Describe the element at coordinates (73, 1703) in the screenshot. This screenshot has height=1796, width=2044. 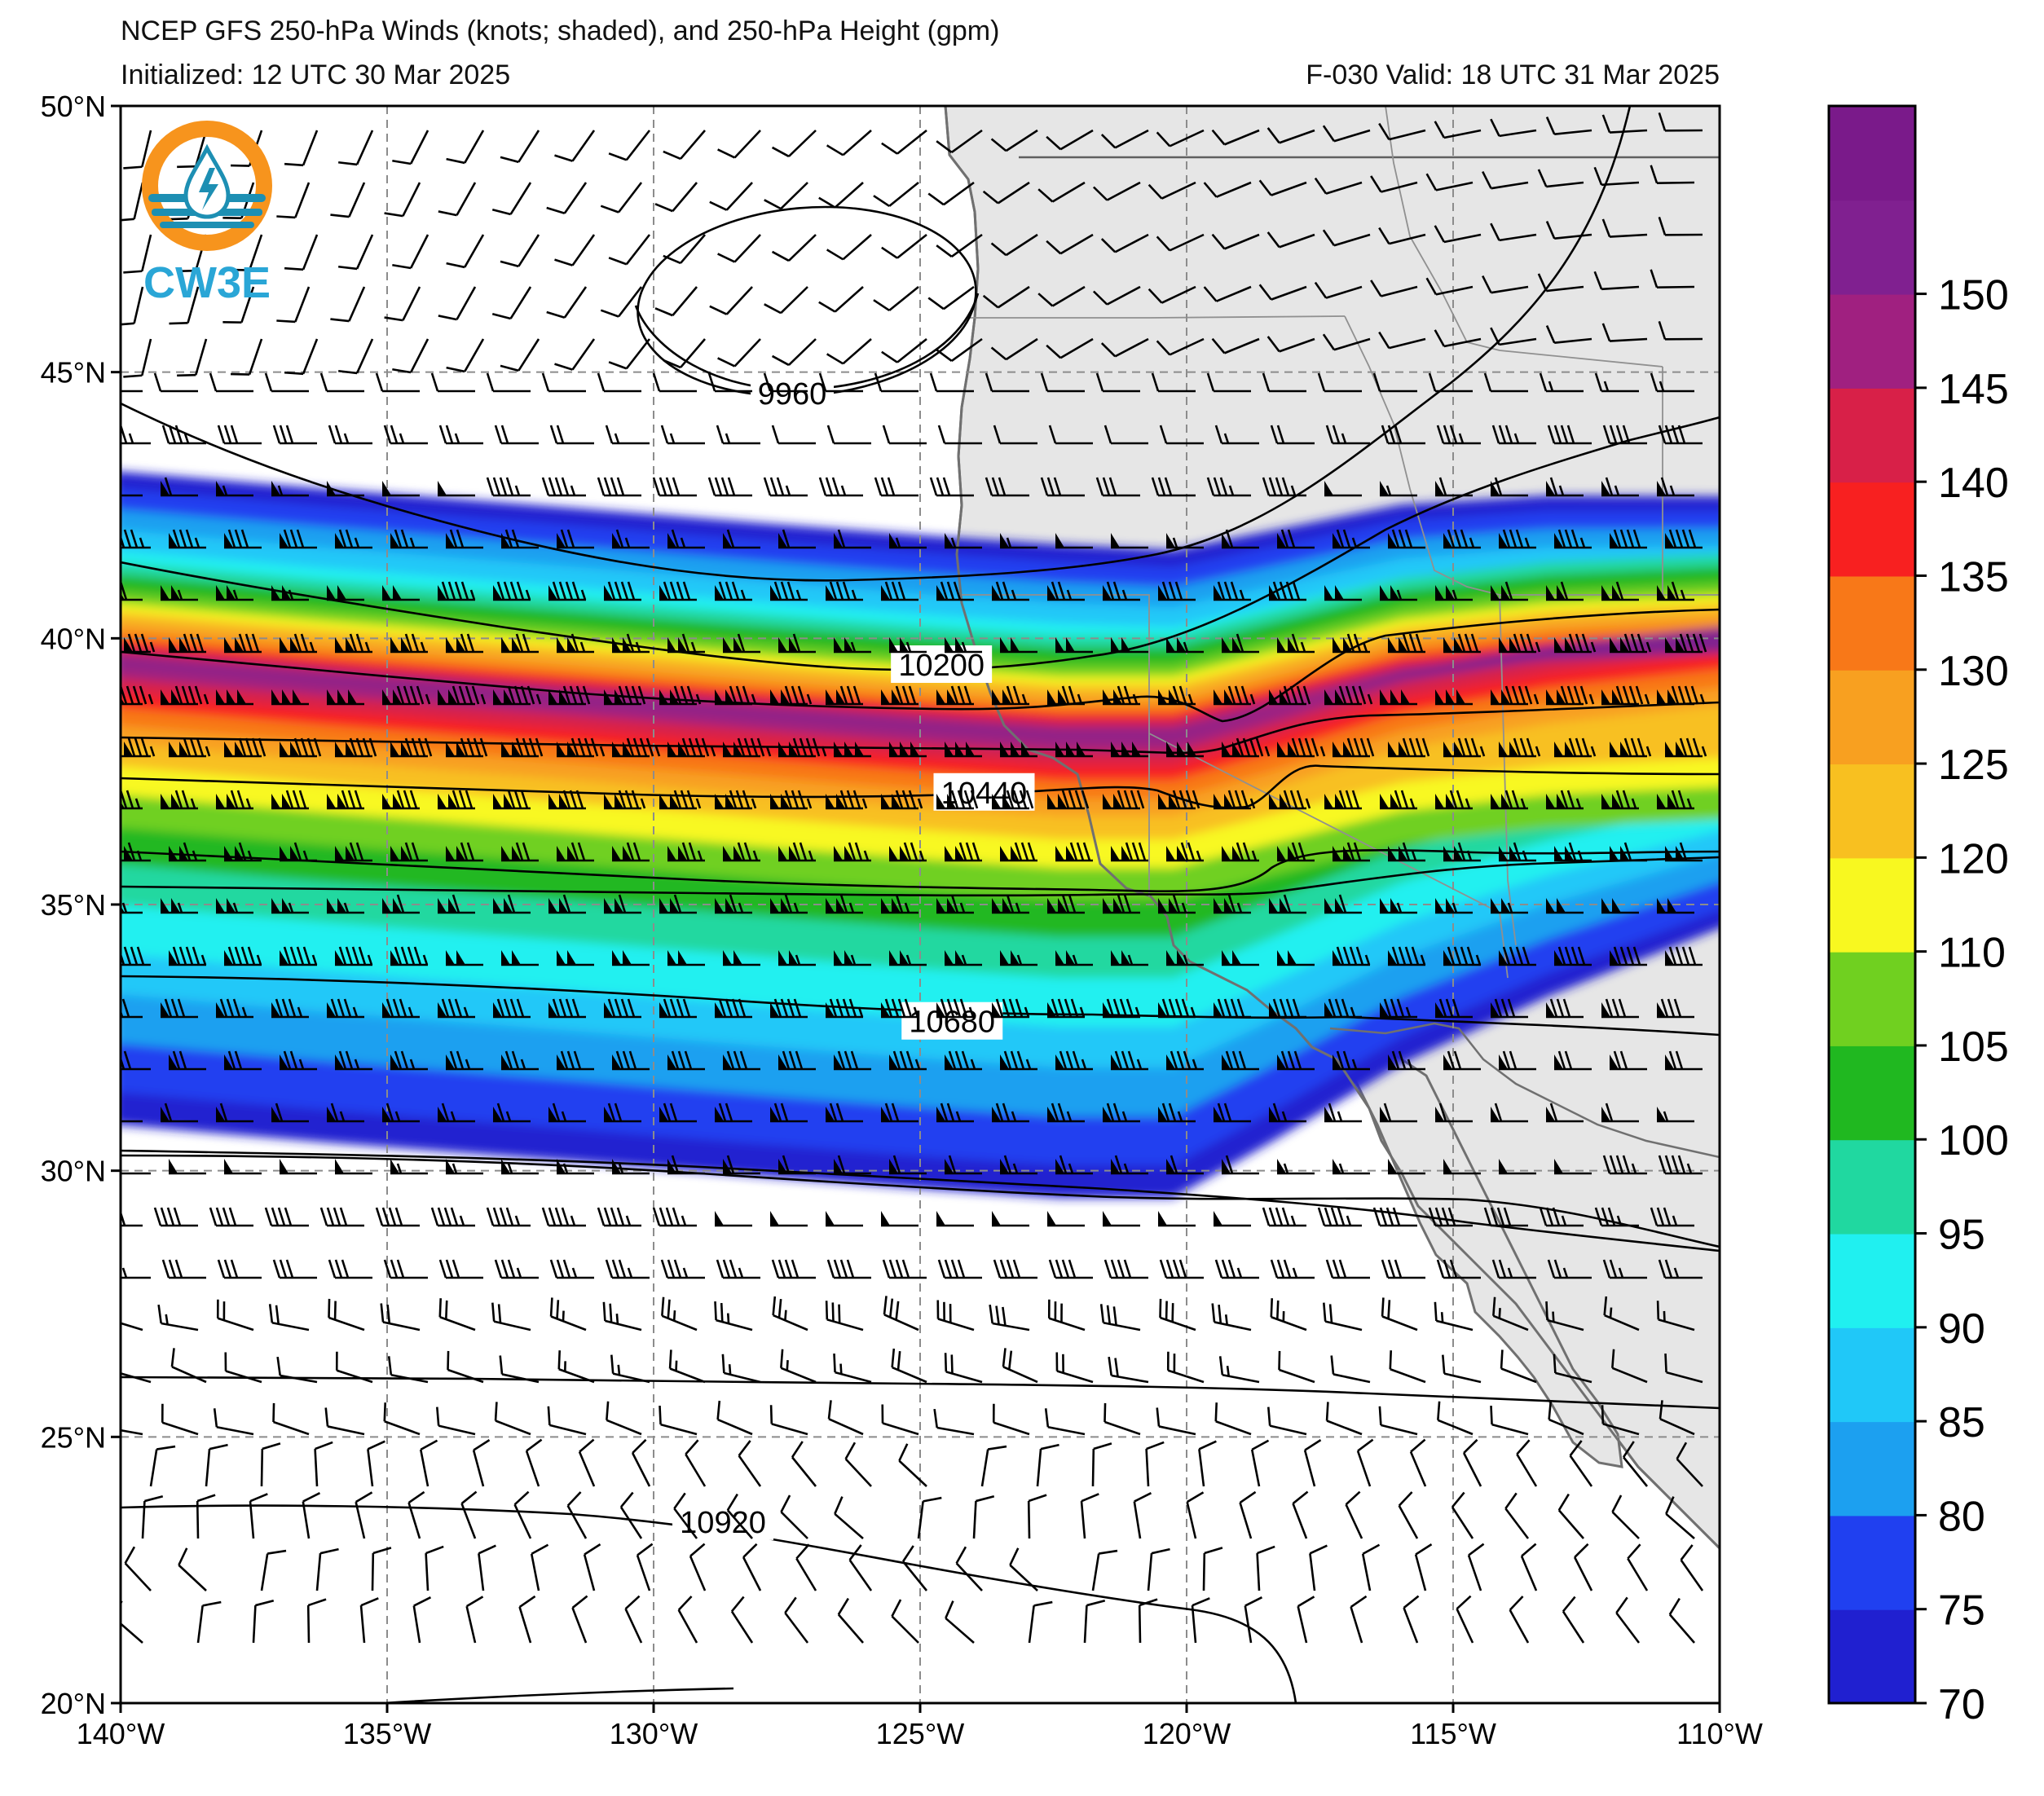
I see `lat-tick-label: 20°N` at that location.